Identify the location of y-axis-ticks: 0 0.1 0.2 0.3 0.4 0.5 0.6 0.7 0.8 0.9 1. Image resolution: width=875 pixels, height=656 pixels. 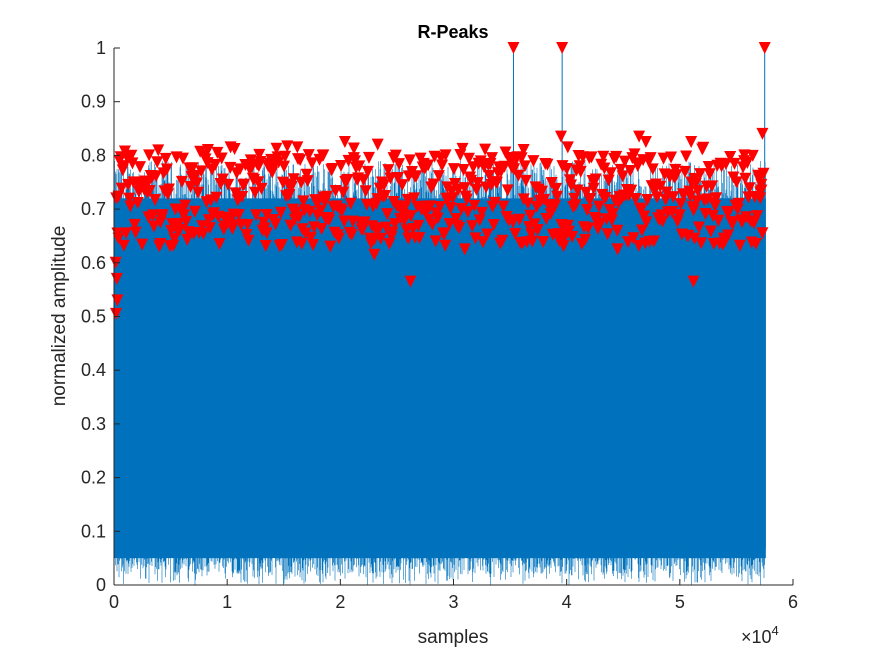
(100, 316).